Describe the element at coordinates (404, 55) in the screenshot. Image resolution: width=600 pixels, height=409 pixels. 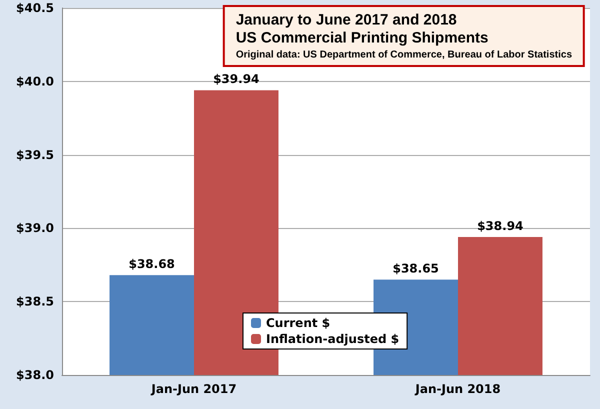
I see `text: Original data: US Department of Commerce, Bureau of Labor Statistics` at that location.